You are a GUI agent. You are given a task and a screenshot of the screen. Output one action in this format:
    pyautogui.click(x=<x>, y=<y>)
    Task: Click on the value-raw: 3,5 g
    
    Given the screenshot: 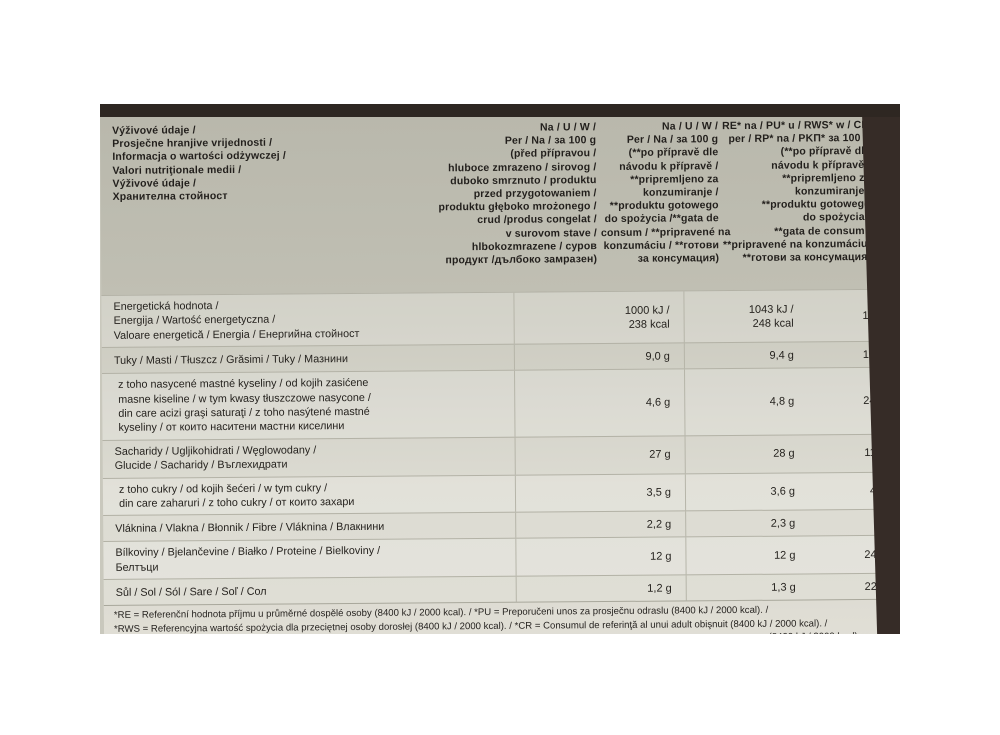 What is the action you would take?
    pyautogui.click(x=600, y=493)
    